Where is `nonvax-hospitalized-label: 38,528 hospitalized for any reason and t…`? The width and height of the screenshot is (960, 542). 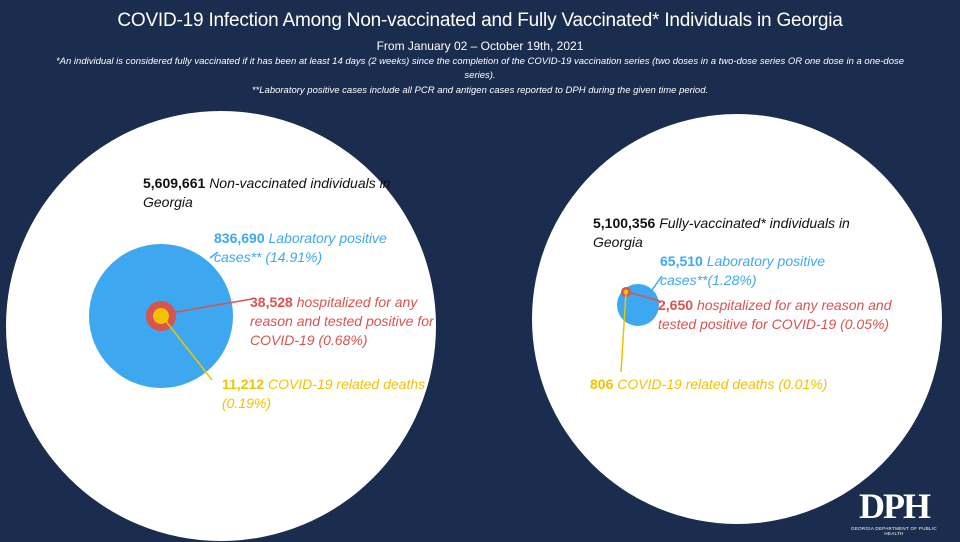
nonvax-hospitalized-label: 38,528 hospitalized for any reason and t… is located at coordinates (342, 321).